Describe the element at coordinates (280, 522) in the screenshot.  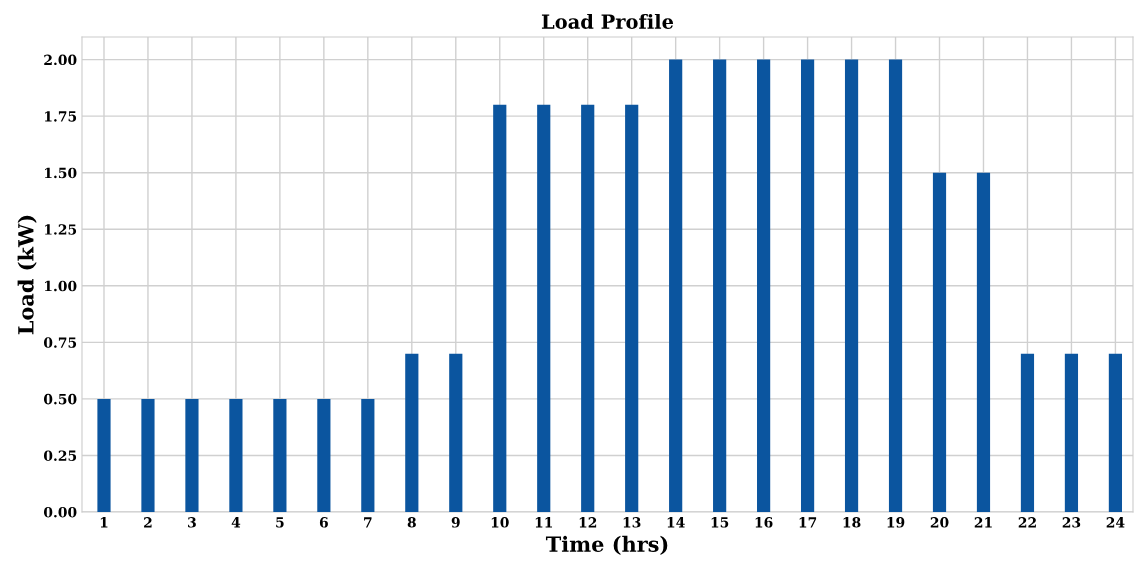
I see `x-tick-label: 5` at that location.